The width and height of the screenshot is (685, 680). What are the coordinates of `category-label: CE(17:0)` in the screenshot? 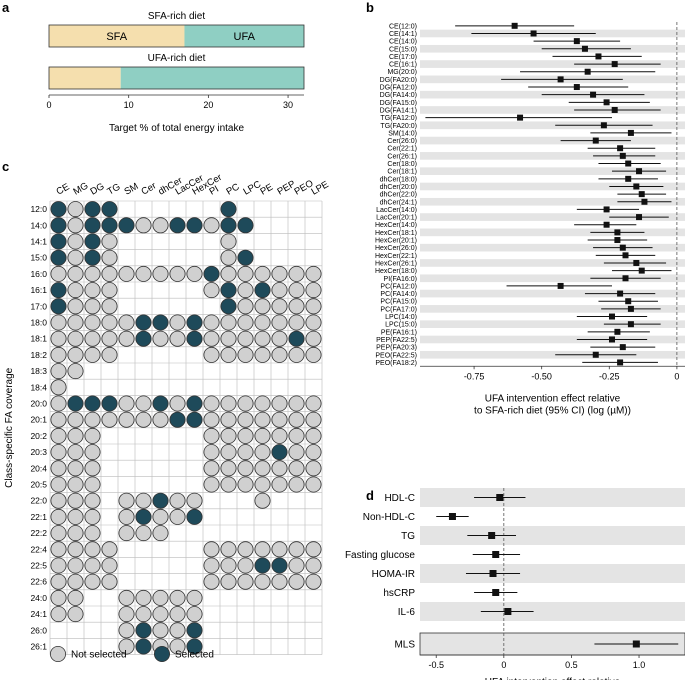 It's located at (403, 57).